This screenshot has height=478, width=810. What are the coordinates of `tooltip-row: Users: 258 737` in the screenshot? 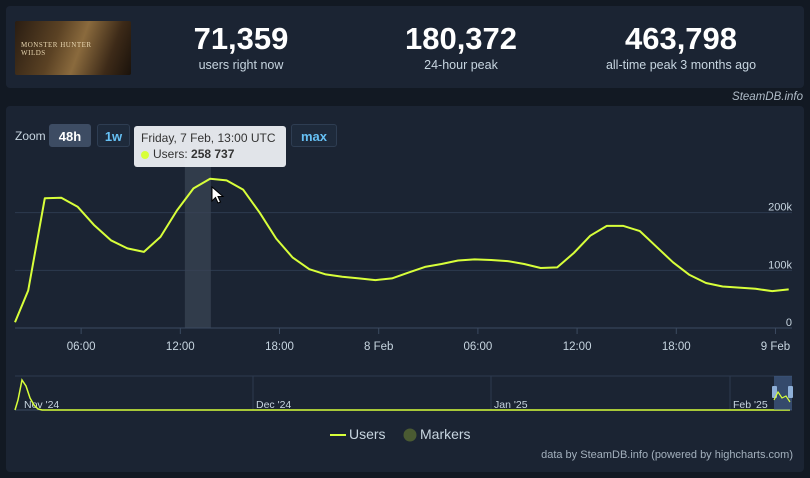 It's located at (210, 154).